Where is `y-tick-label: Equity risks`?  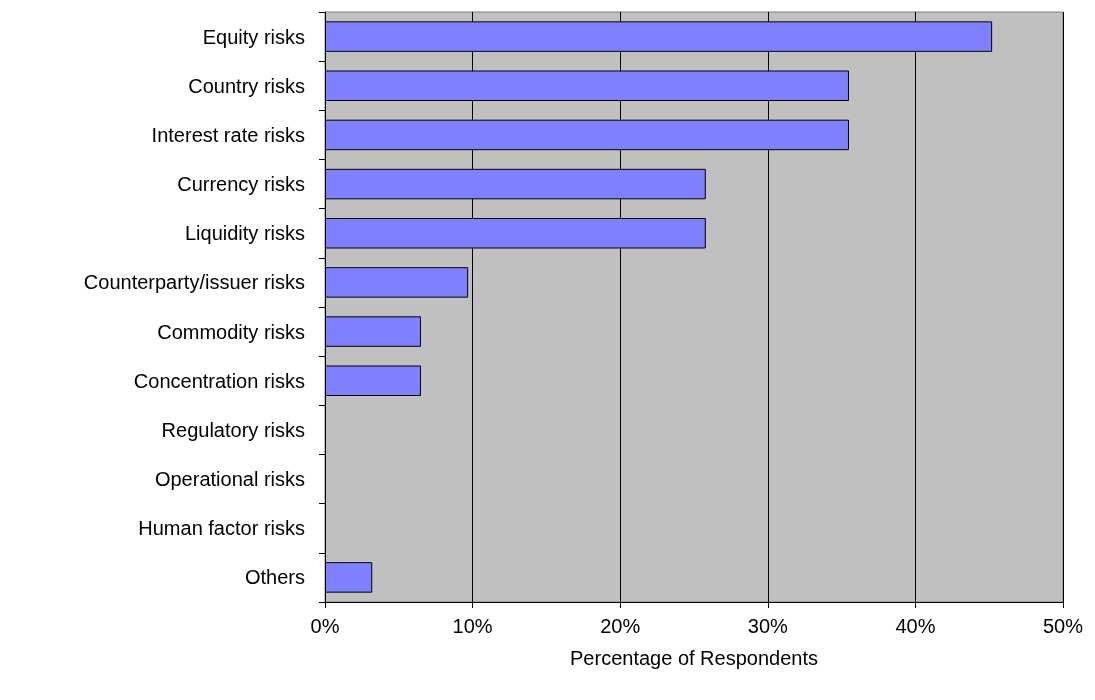 y-tick-label: Equity risks is located at coordinates (253, 36).